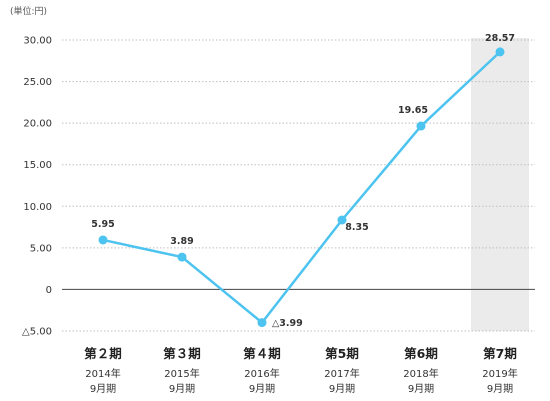  I want to click on category-period-label: 第４期, so click(262, 353).